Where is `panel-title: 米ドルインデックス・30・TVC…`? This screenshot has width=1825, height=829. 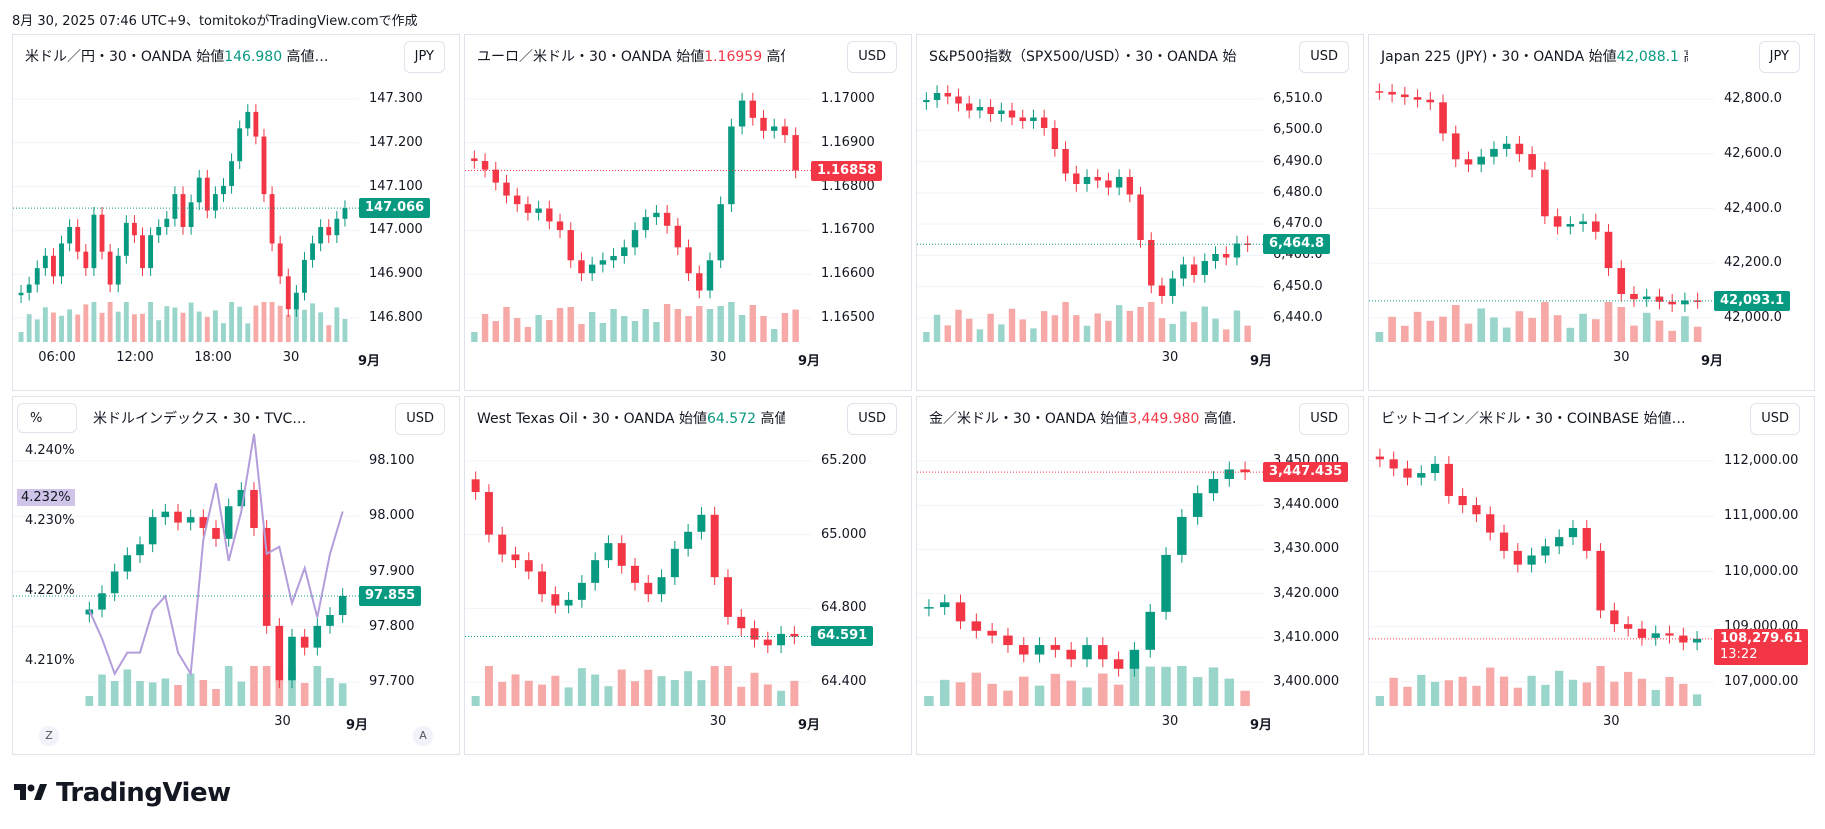
panel-title: 米ドルインデックス・30・TVC… is located at coordinates (200, 418).